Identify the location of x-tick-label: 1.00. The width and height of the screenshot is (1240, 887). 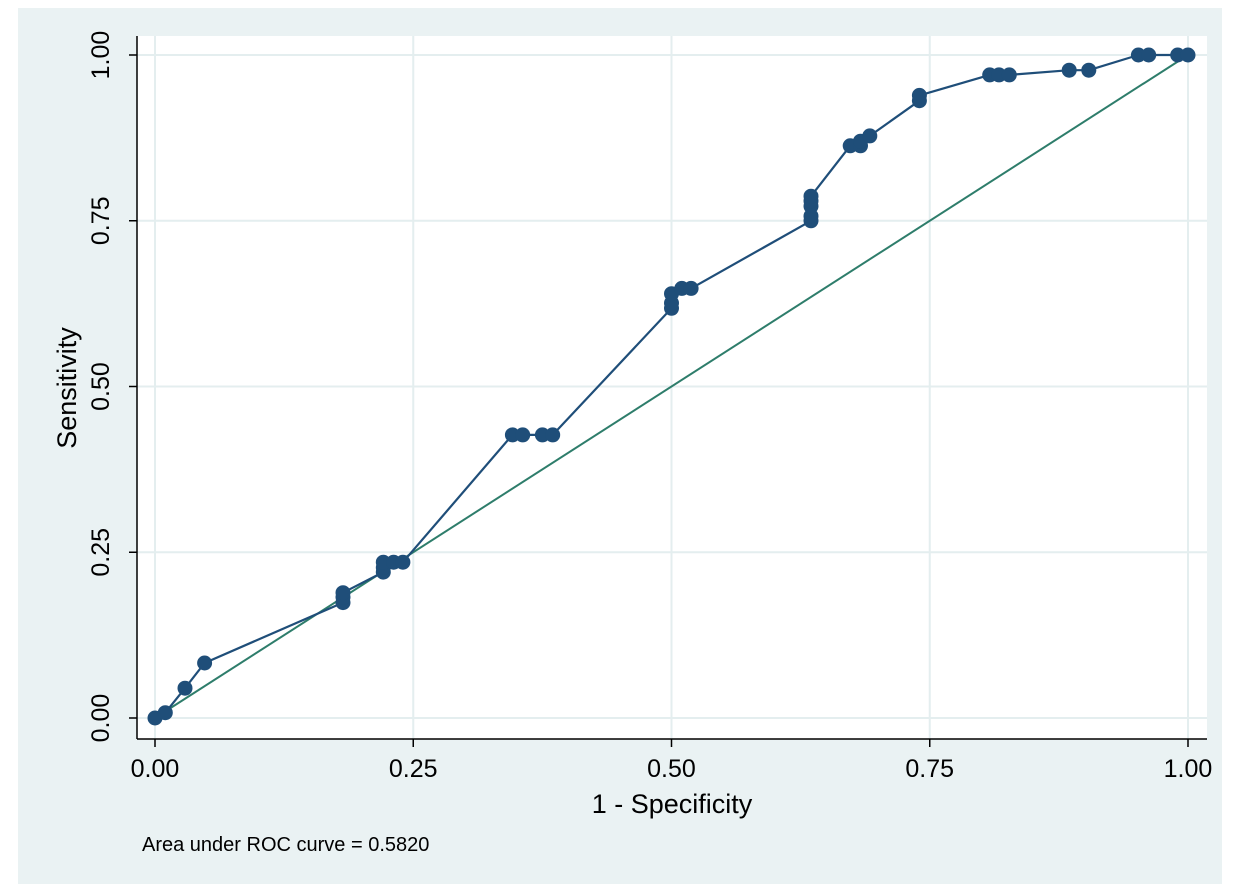
(1188, 769).